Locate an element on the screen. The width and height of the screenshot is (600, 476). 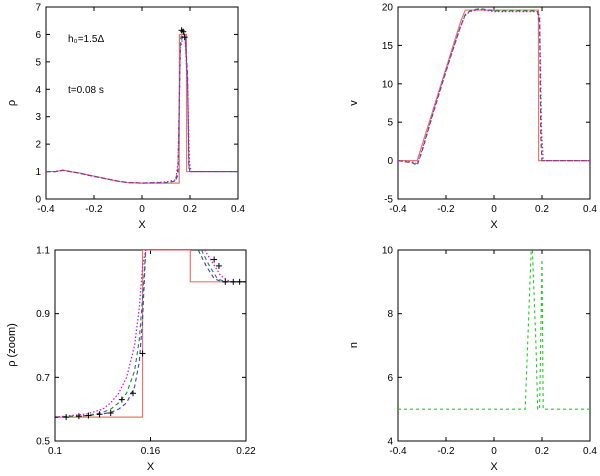
annotation-time: t=0.08 s is located at coordinates (86, 90).